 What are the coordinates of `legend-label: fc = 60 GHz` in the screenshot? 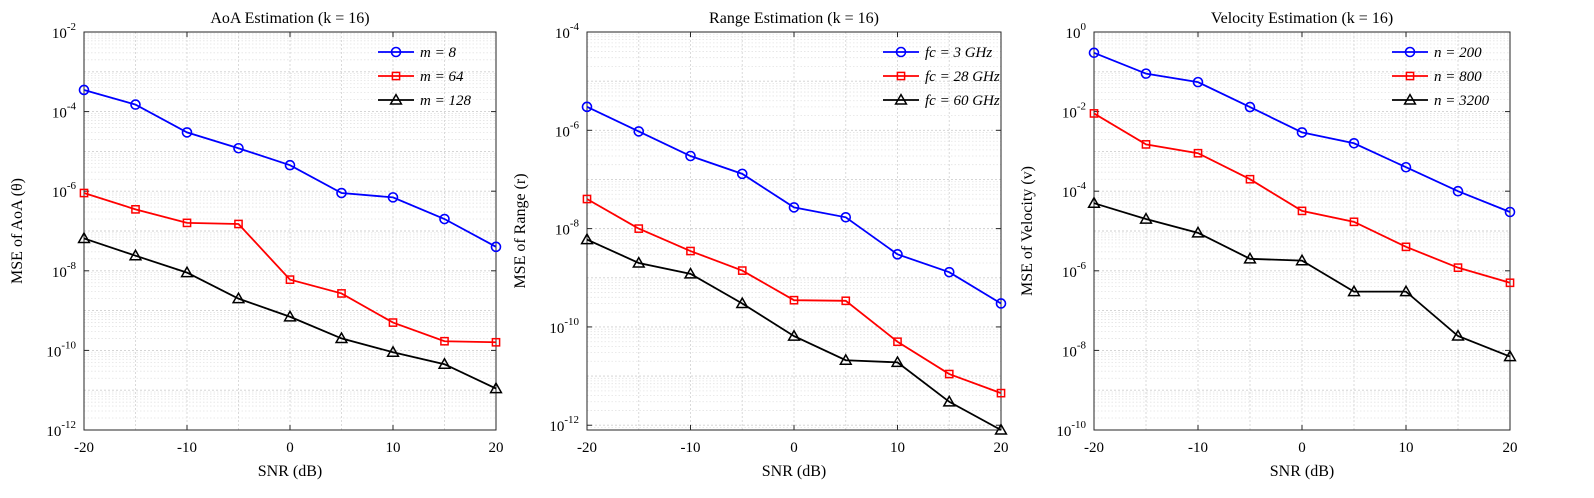 It's located at (962, 101).